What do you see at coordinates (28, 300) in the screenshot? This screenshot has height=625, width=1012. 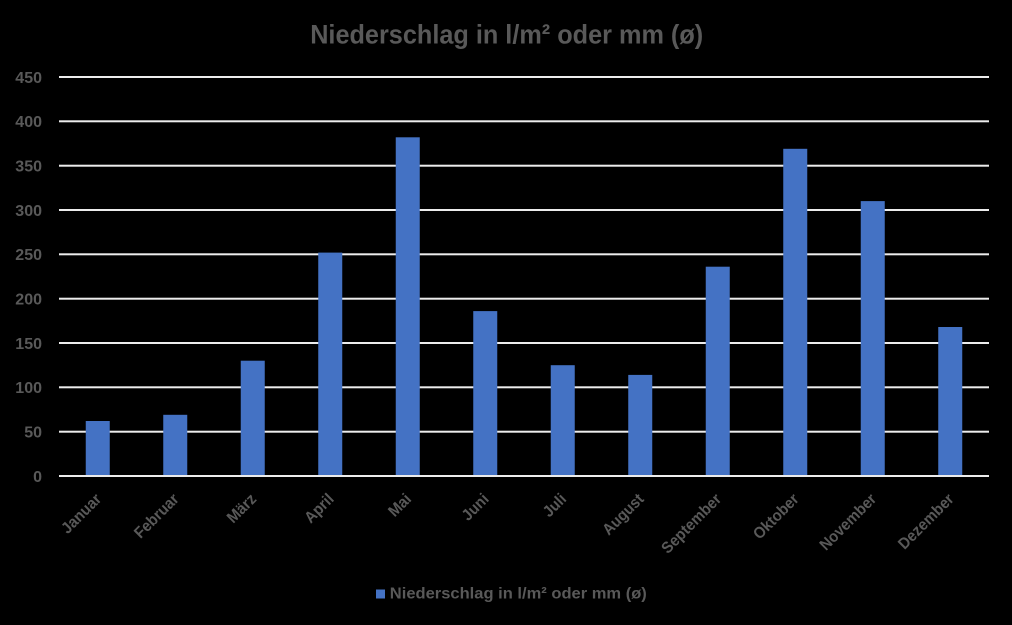 I see `svg-text: 200` at bounding box center [28, 300].